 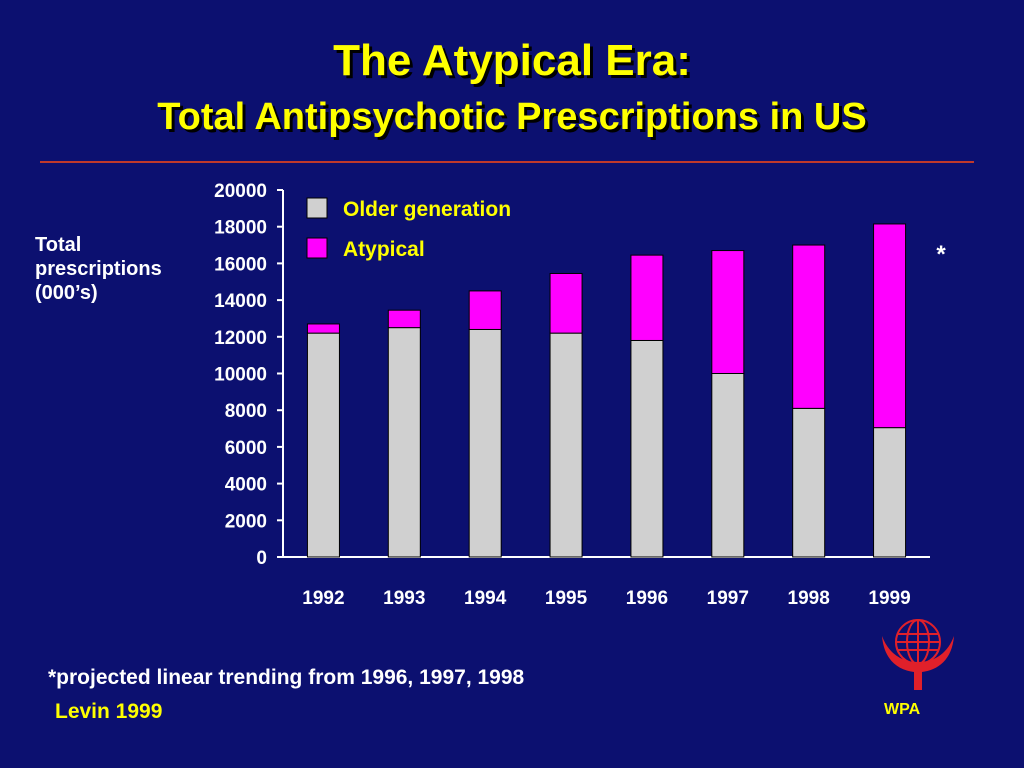 I want to click on bar-older-1996, so click(x=647, y=448).